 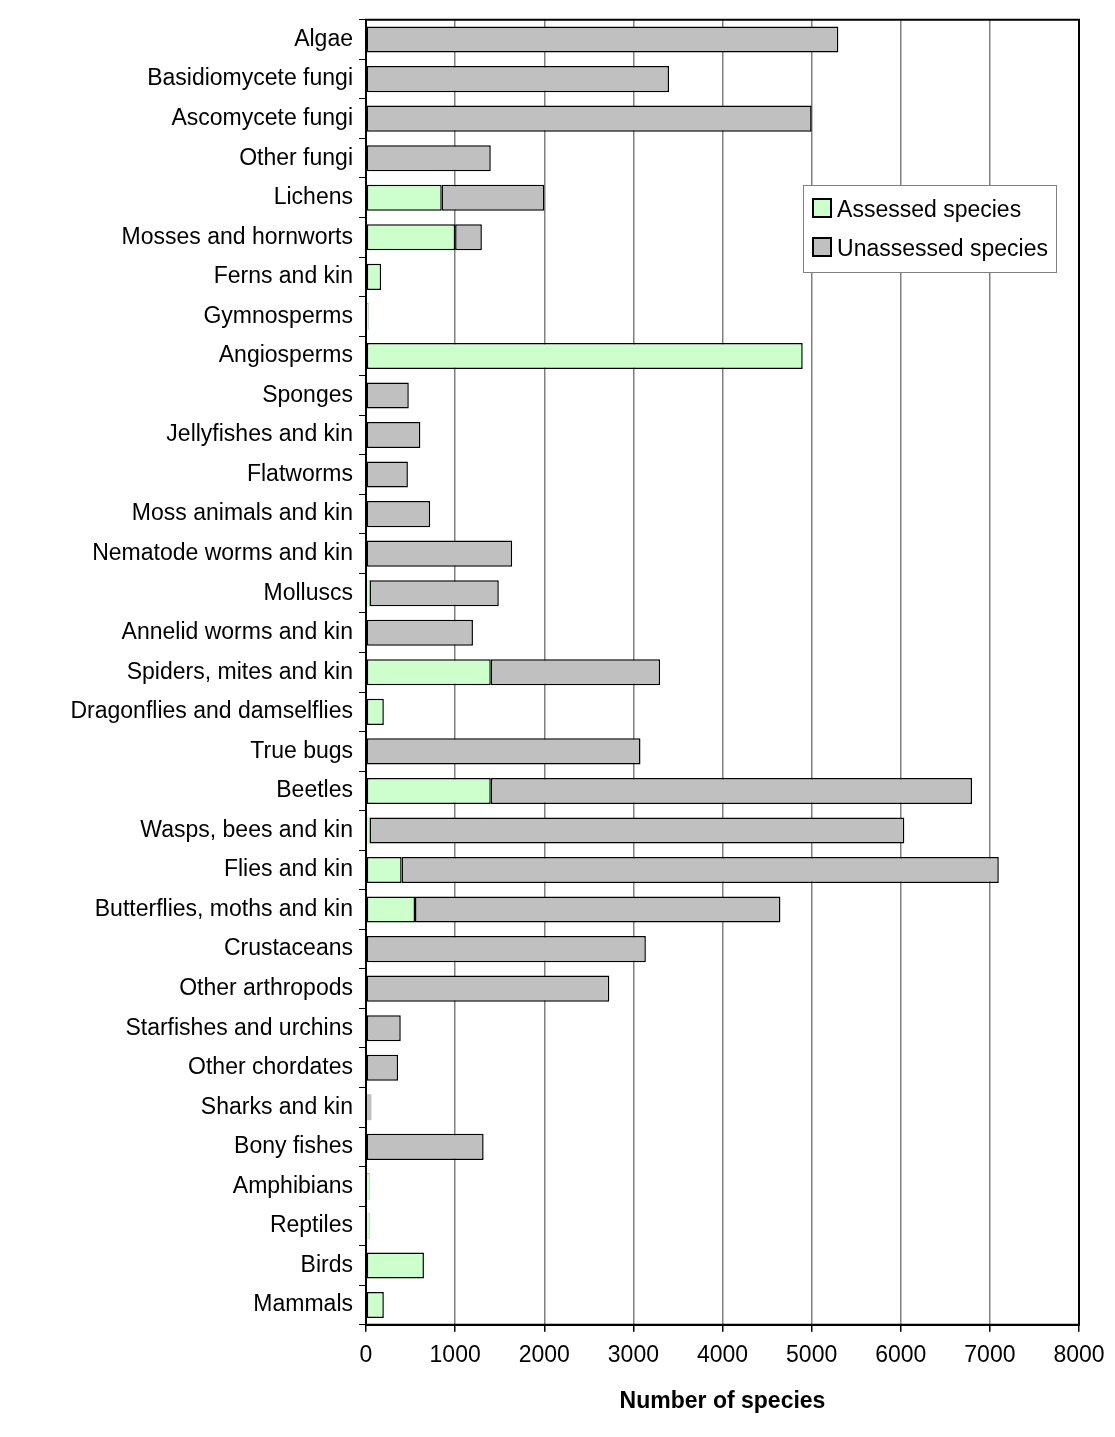 What do you see at coordinates (222, 552) in the screenshot?
I see `y-tick-label: Nematode worms and kin` at bounding box center [222, 552].